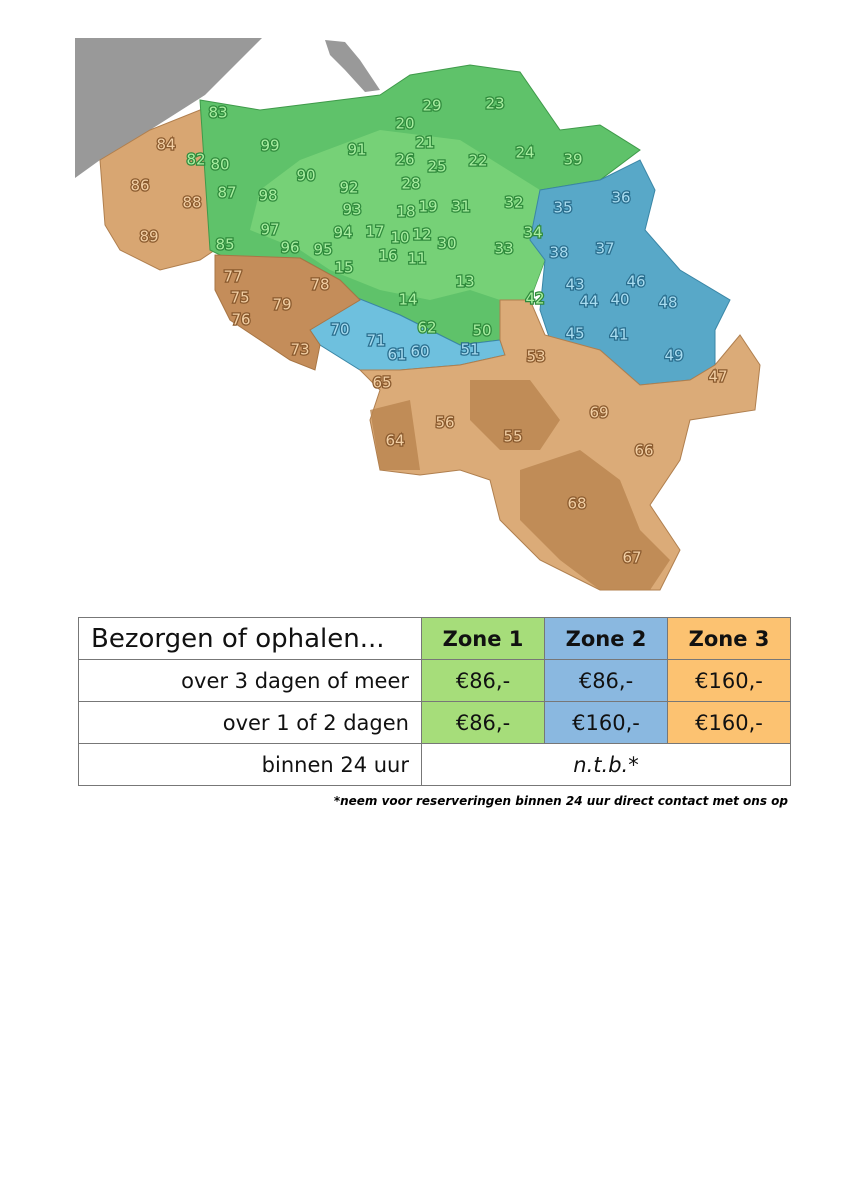 Image resolution: width=848 pixels, height=1200 pixels. Describe the element at coordinates (351, 210) in the screenshot. I see `region-label: 93` at that location.